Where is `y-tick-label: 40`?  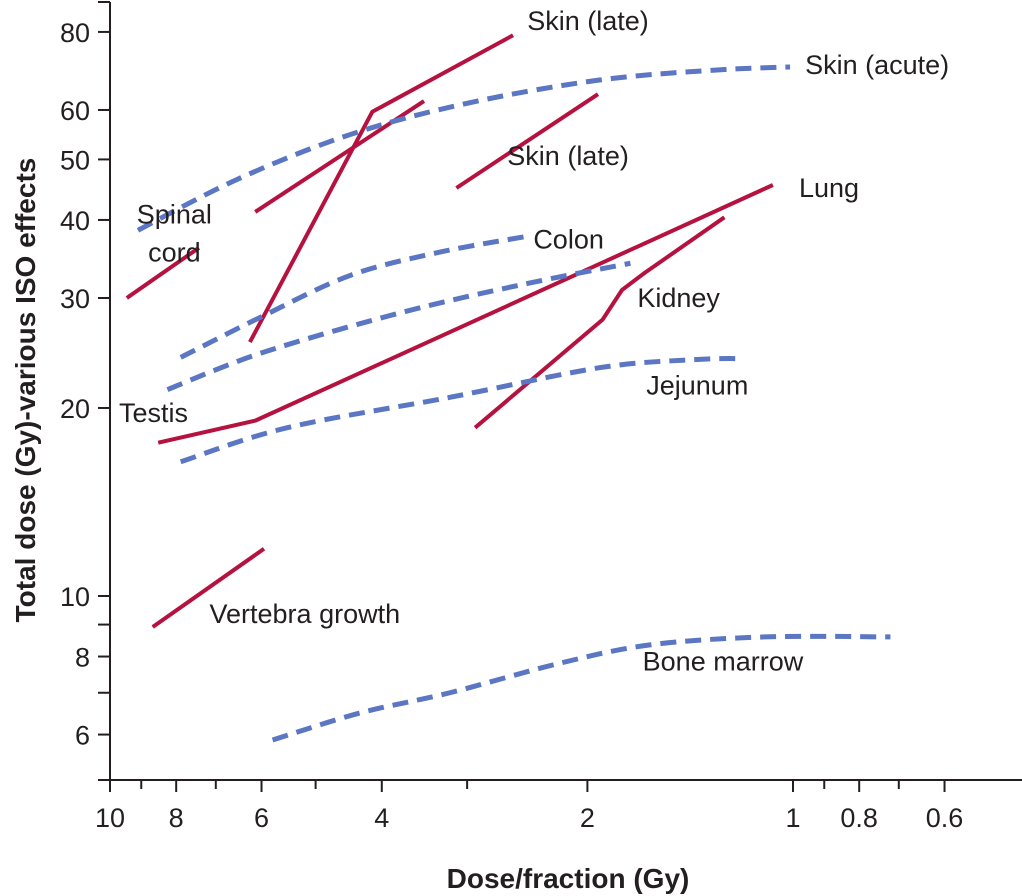
y-tick-label: 40 is located at coordinates (75, 221).